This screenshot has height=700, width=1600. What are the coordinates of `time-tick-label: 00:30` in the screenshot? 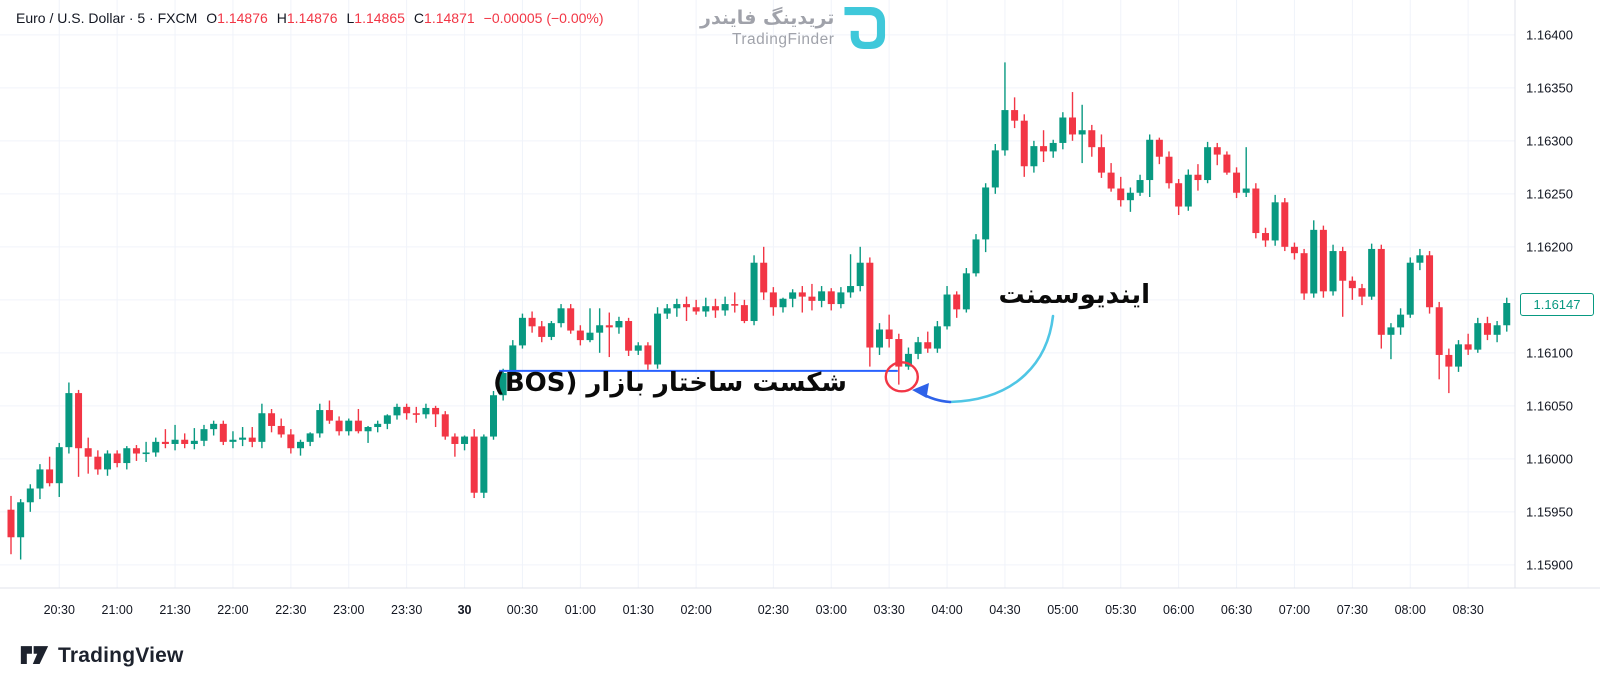 It's located at (522, 610).